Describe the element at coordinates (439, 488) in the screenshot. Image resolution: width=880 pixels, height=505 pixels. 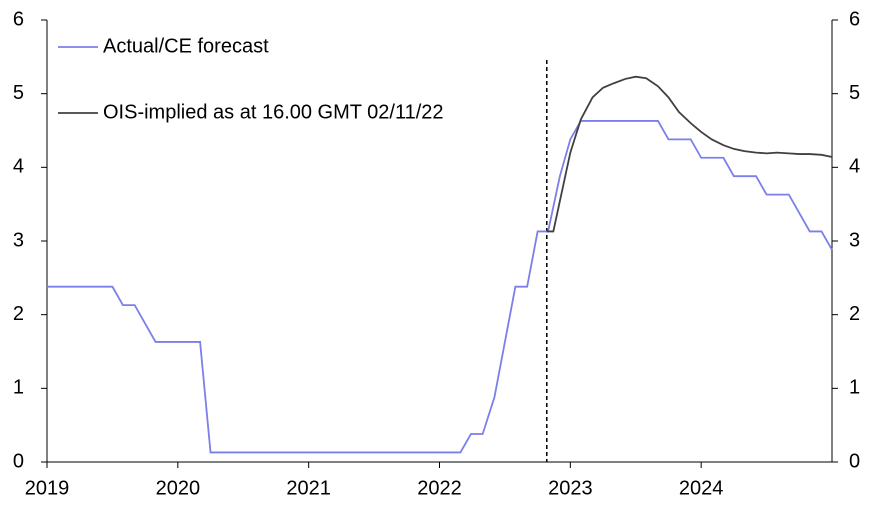
I see `x-tick-label: 2022` at that location.